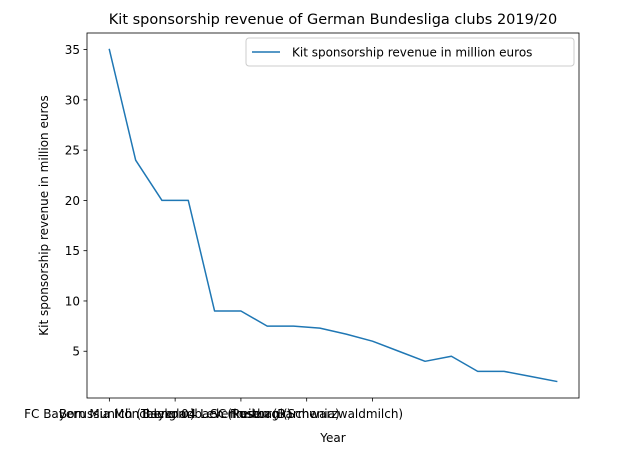 The width and height of the screenshot is (628, 455). I want to click on y-tick-label: 35, so click(72, 50).